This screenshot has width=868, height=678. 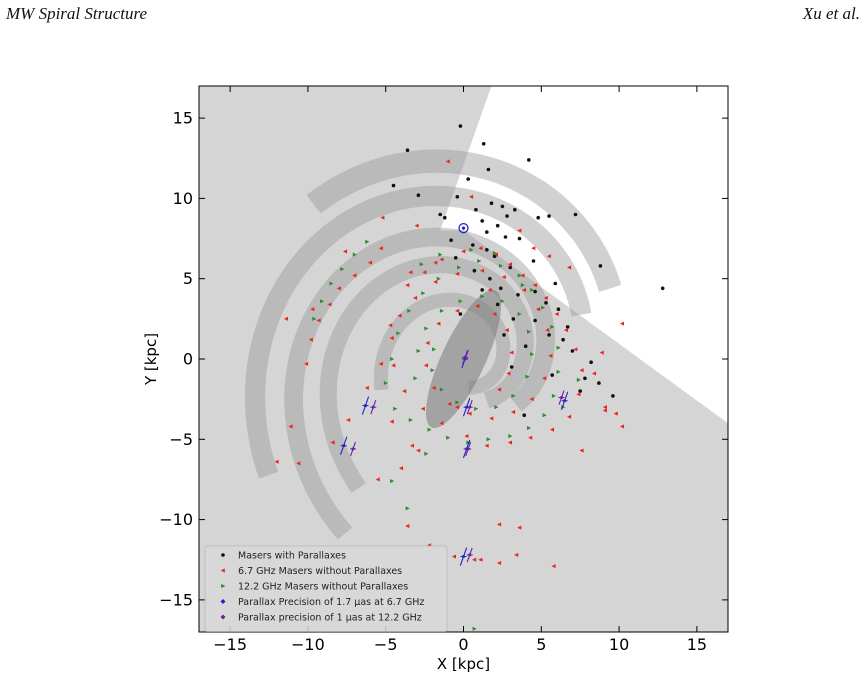 What do you see at coordinates (386, 644) in the screenshot?
I see `x-tick-label: −5` at bounding box center [386, 644].